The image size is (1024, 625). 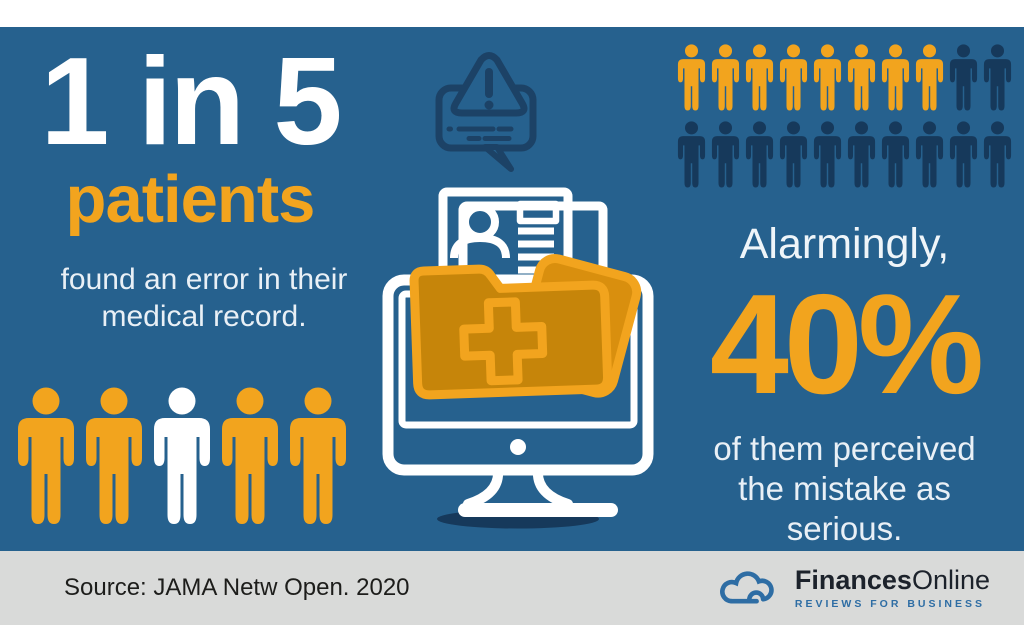 What do you see at coordinates (853, 579) in the screenshot?
I see `brand-name-bold: Finances` at bounding box center [853, 579].